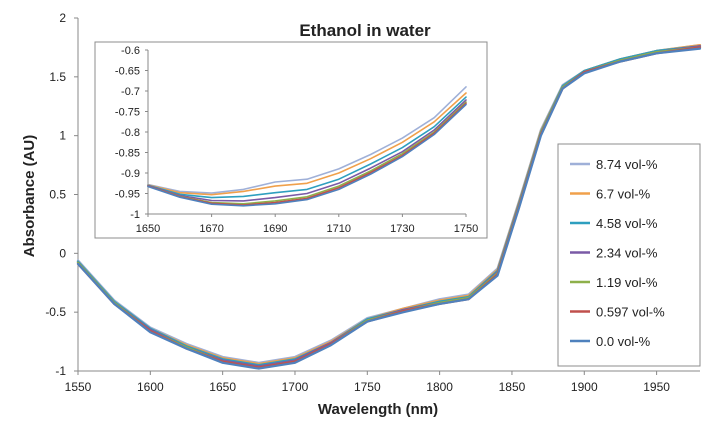  What do you see at coordinates (627, 223) in the screenshot?
I see `legend-label-2: 4.58 vol-%` at bounding box center [627, 223].